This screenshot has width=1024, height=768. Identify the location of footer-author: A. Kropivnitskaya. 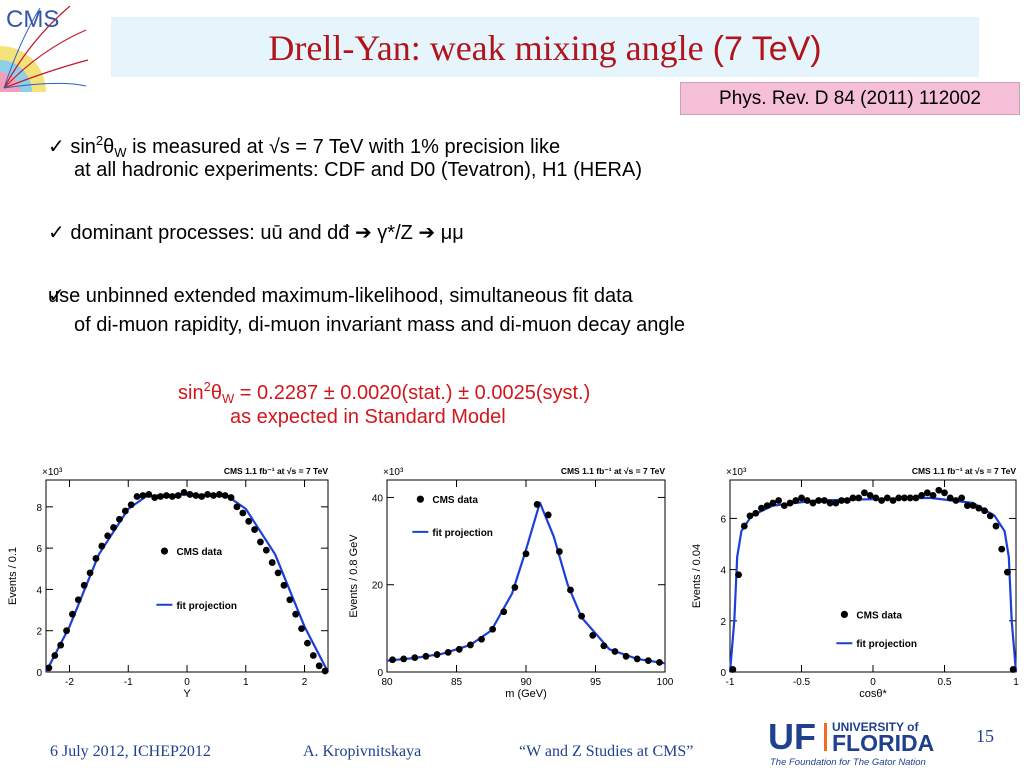
(362, 751).